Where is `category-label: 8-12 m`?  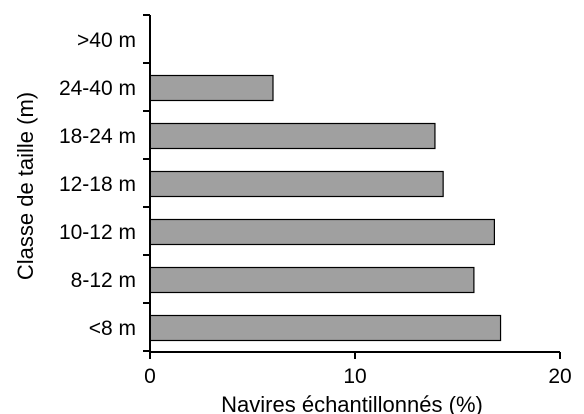
category-label: 8-12 m is located at coordinates (103, 280).